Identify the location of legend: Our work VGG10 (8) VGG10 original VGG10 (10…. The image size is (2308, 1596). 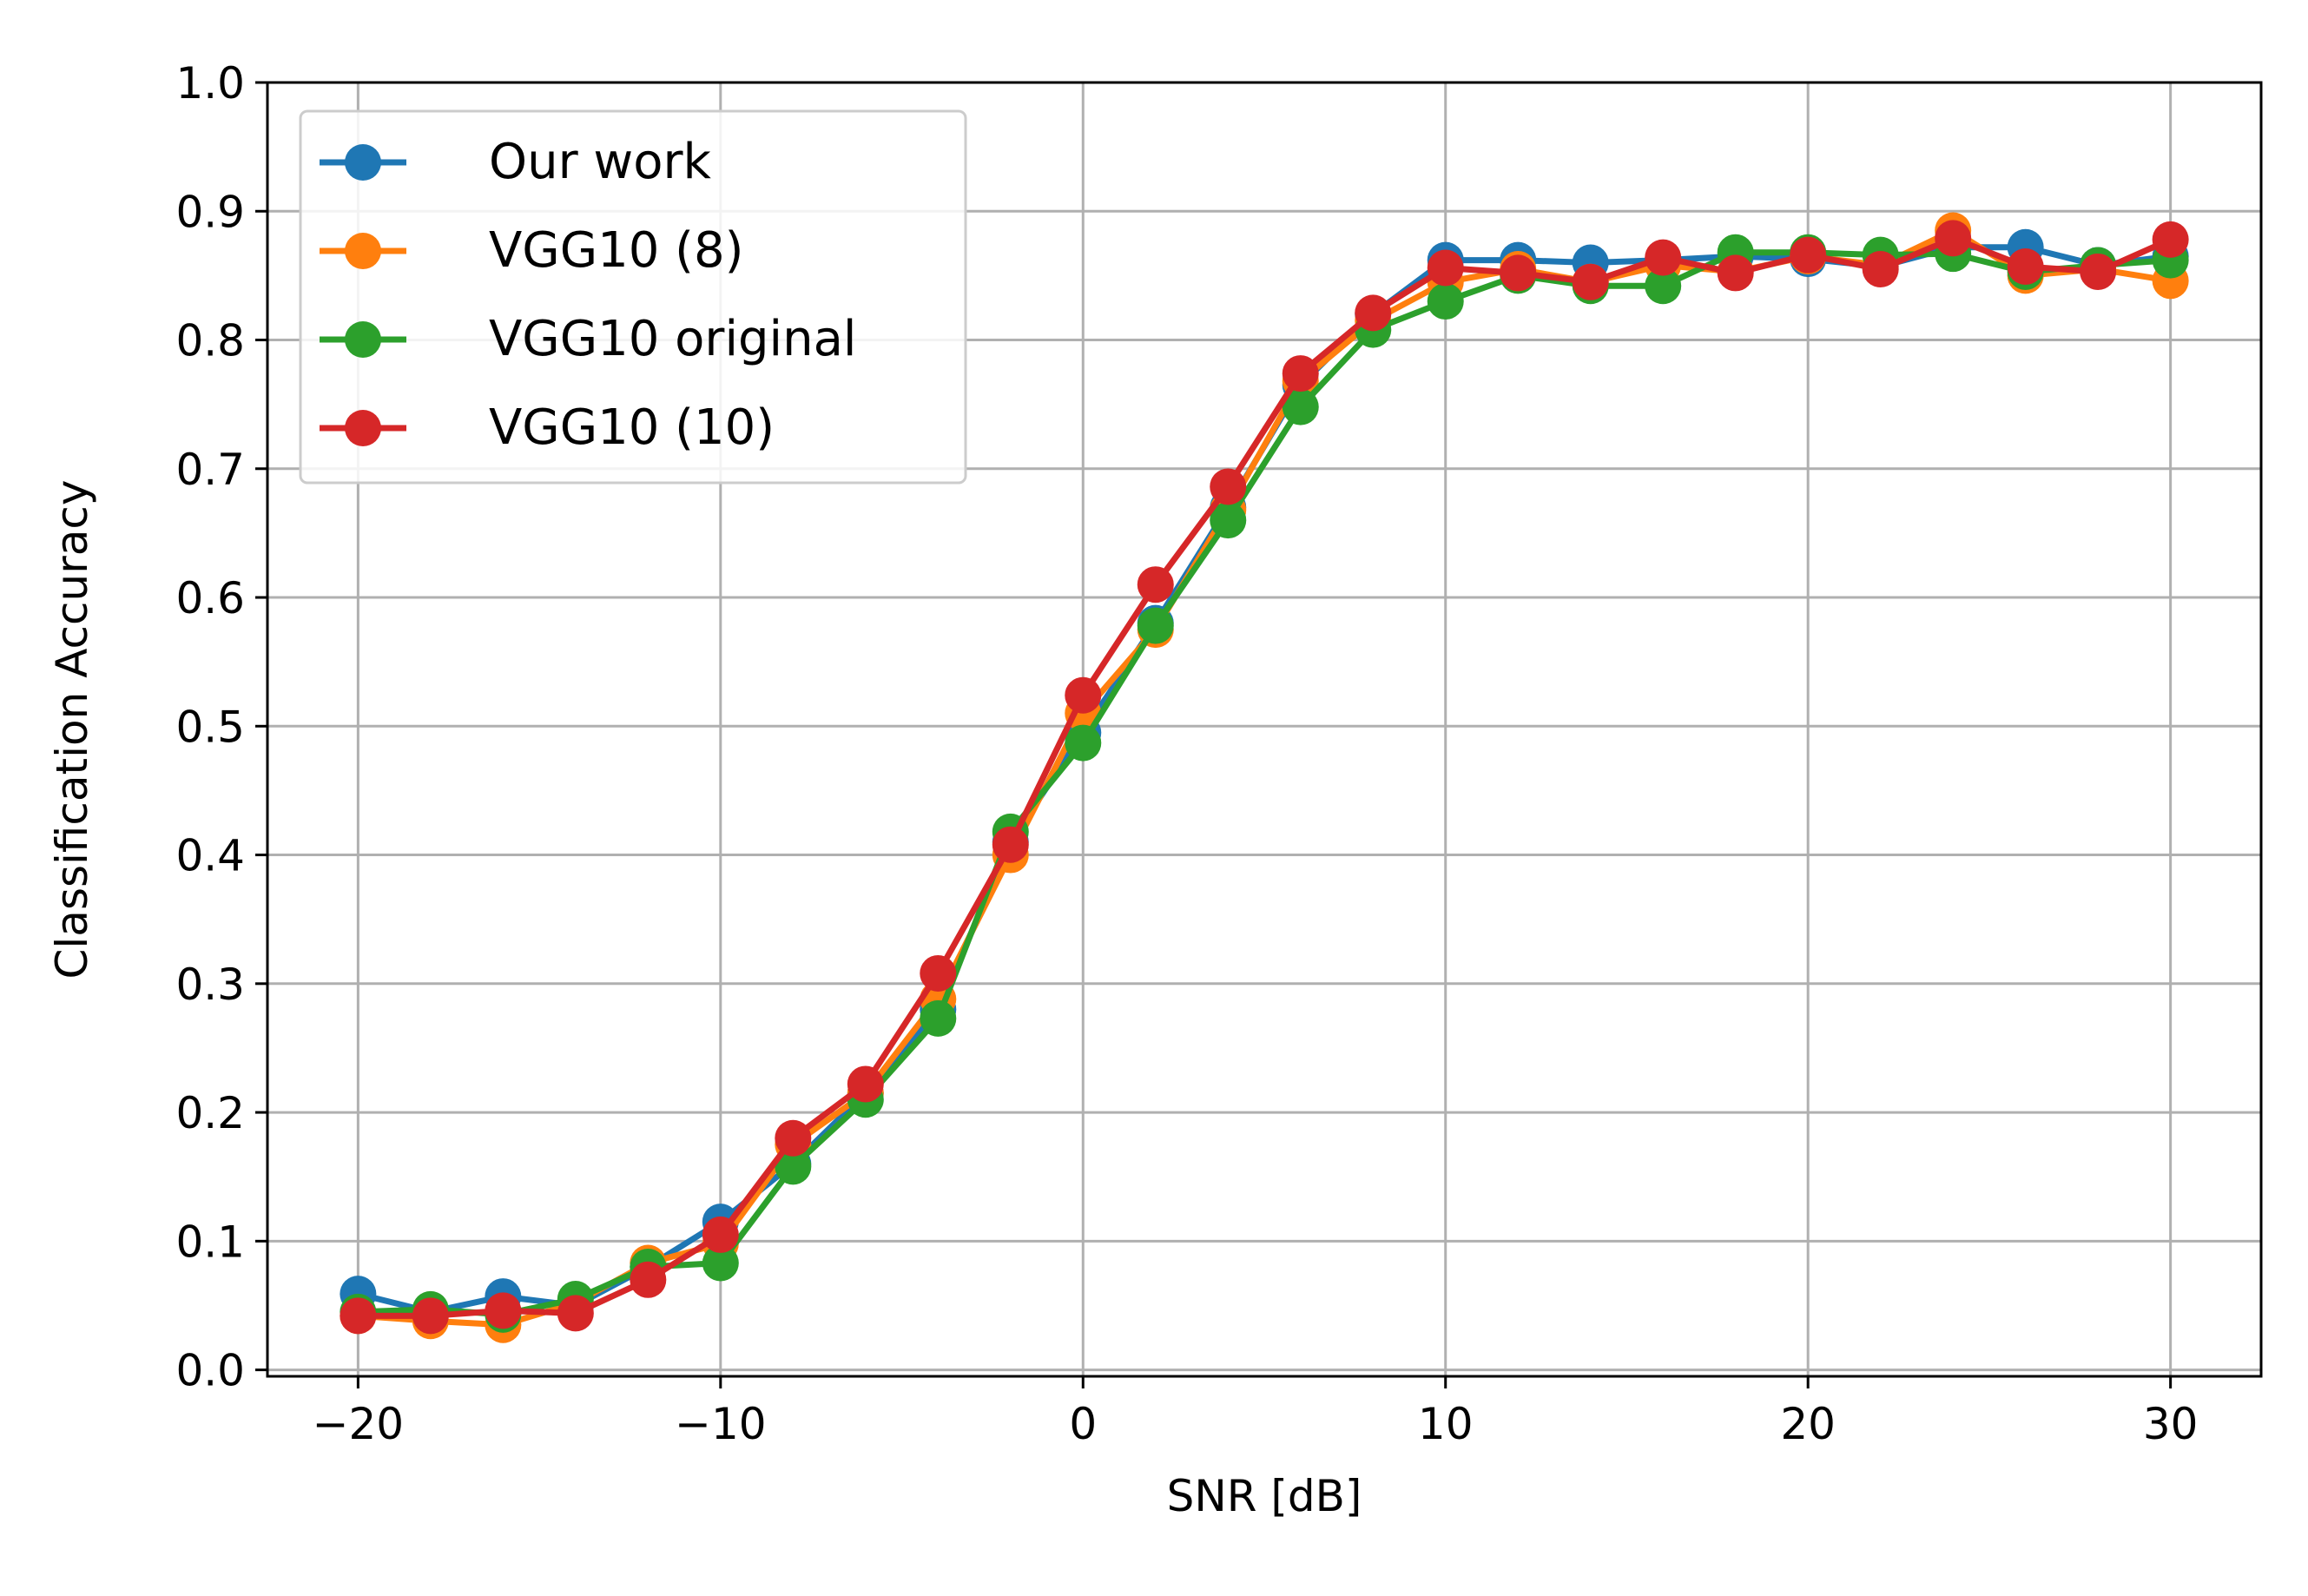
(633, 297).